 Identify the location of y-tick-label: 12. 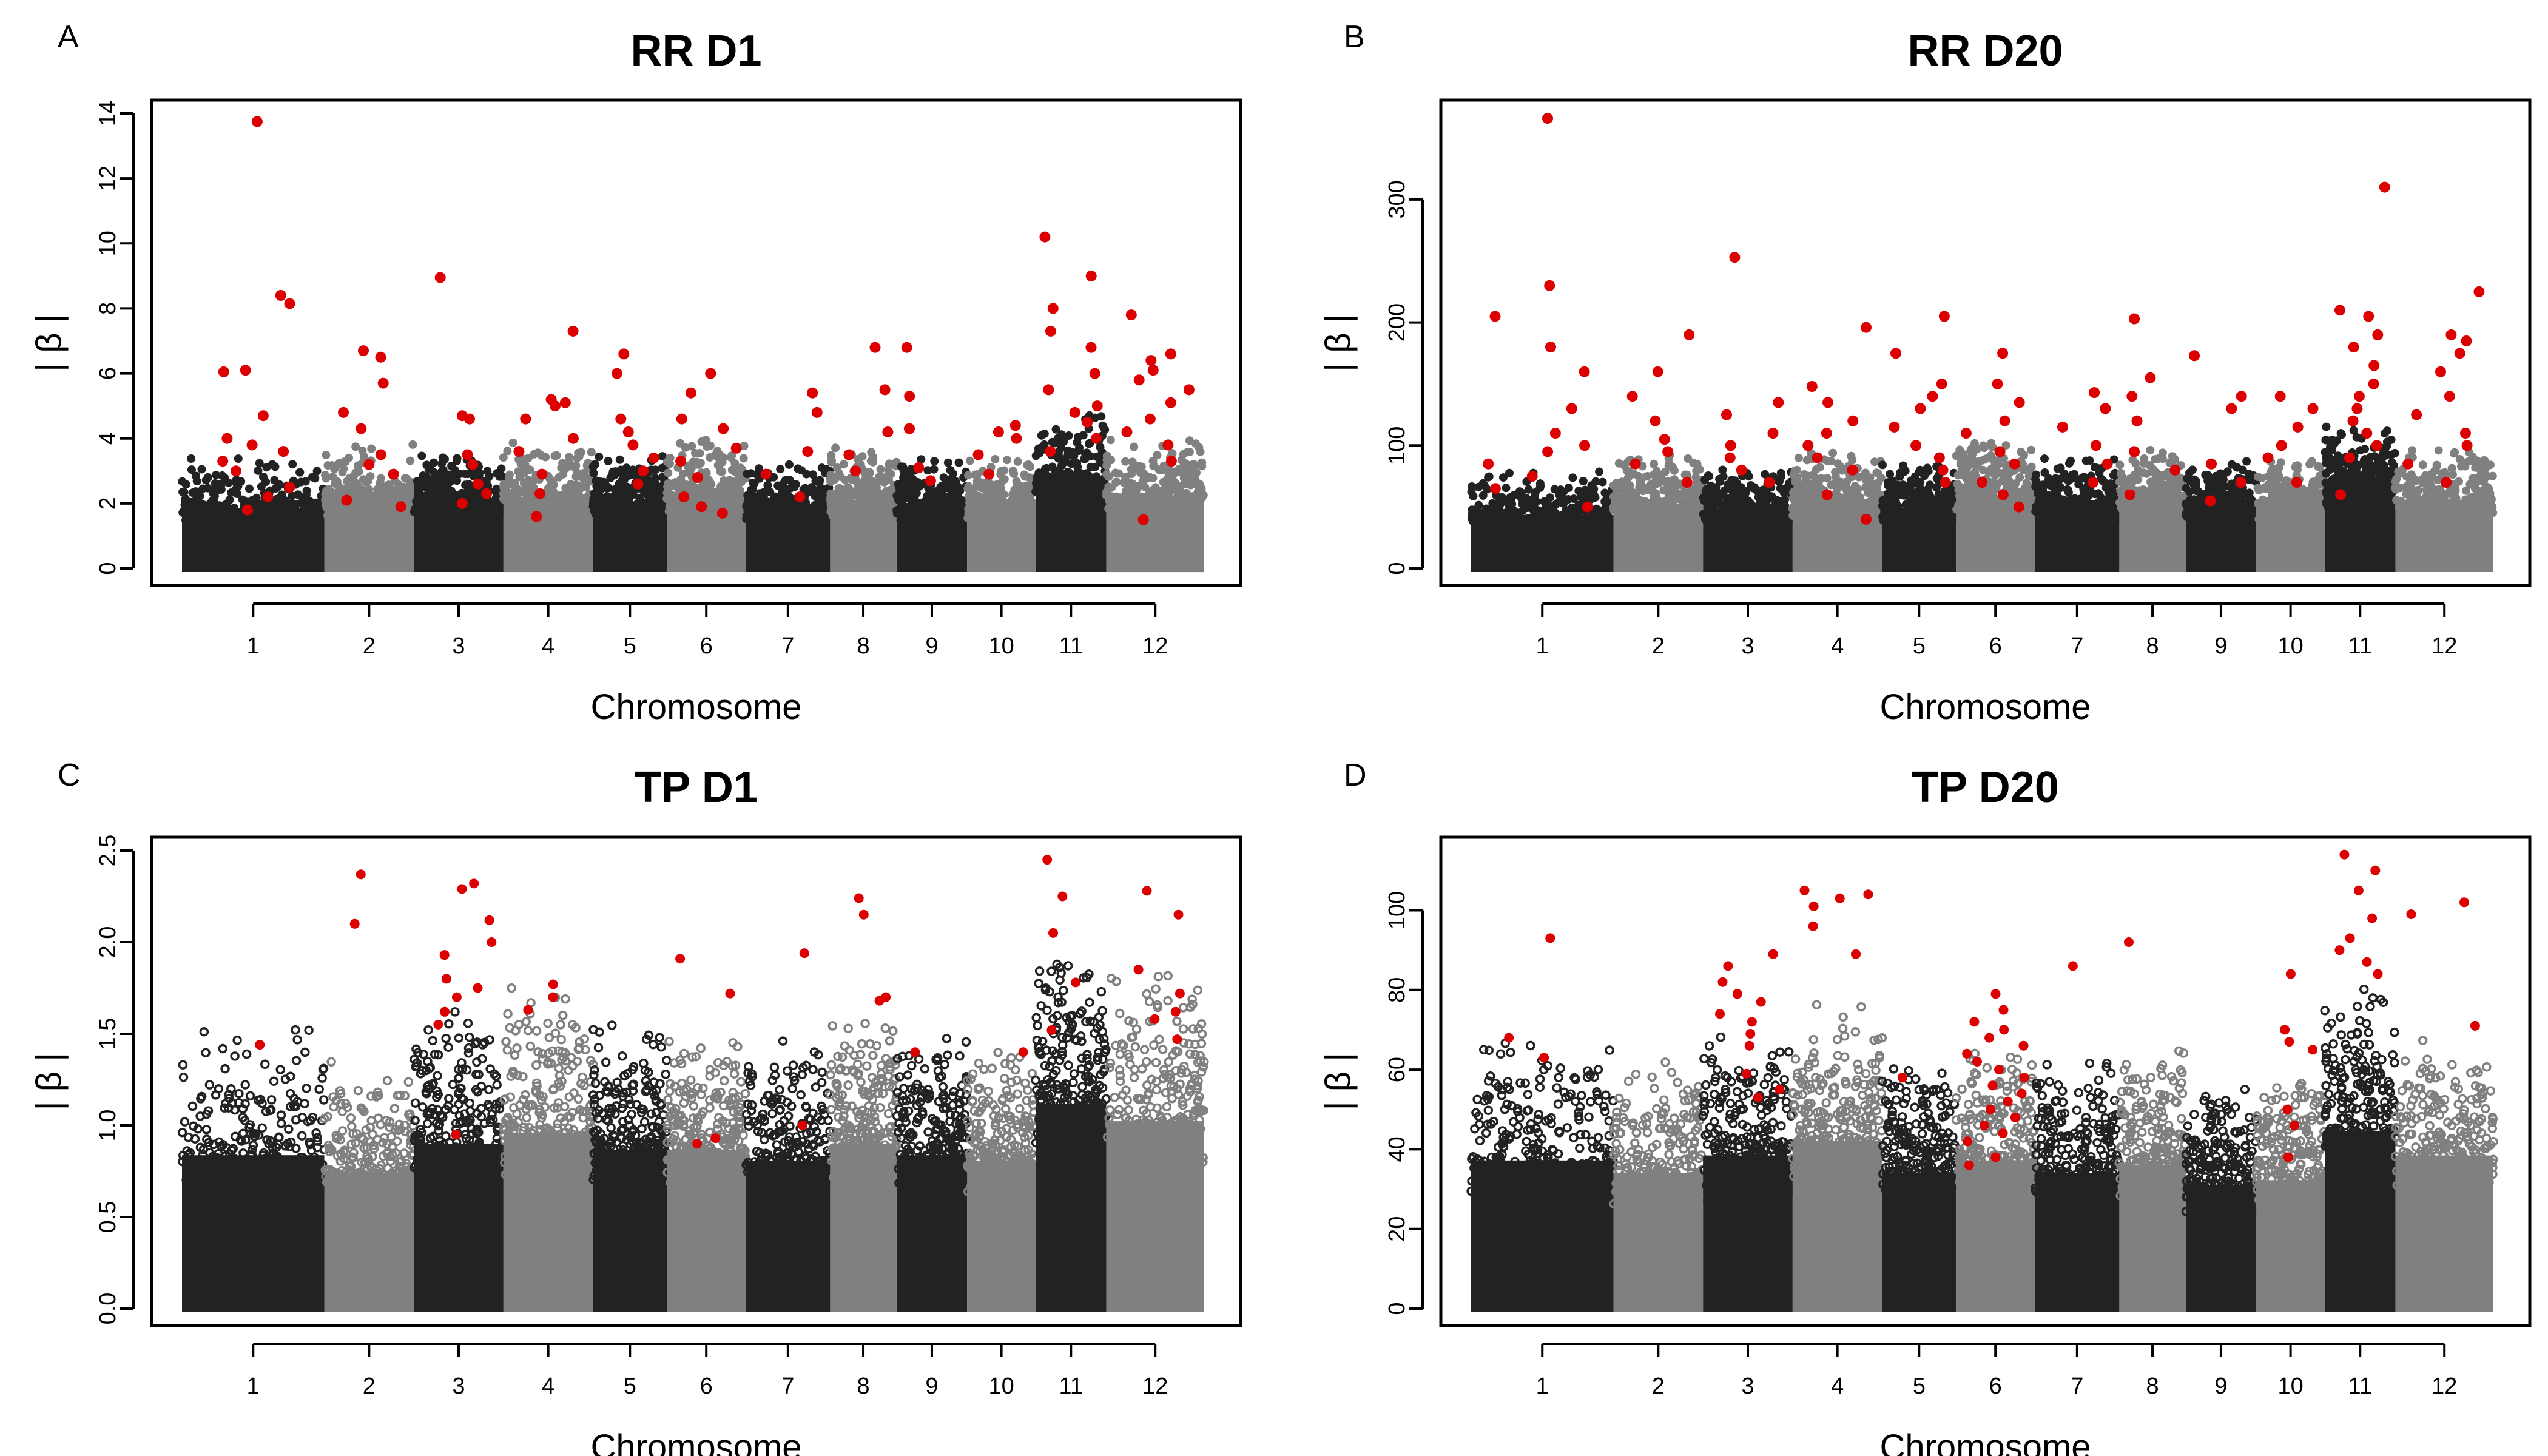
(108, 178).